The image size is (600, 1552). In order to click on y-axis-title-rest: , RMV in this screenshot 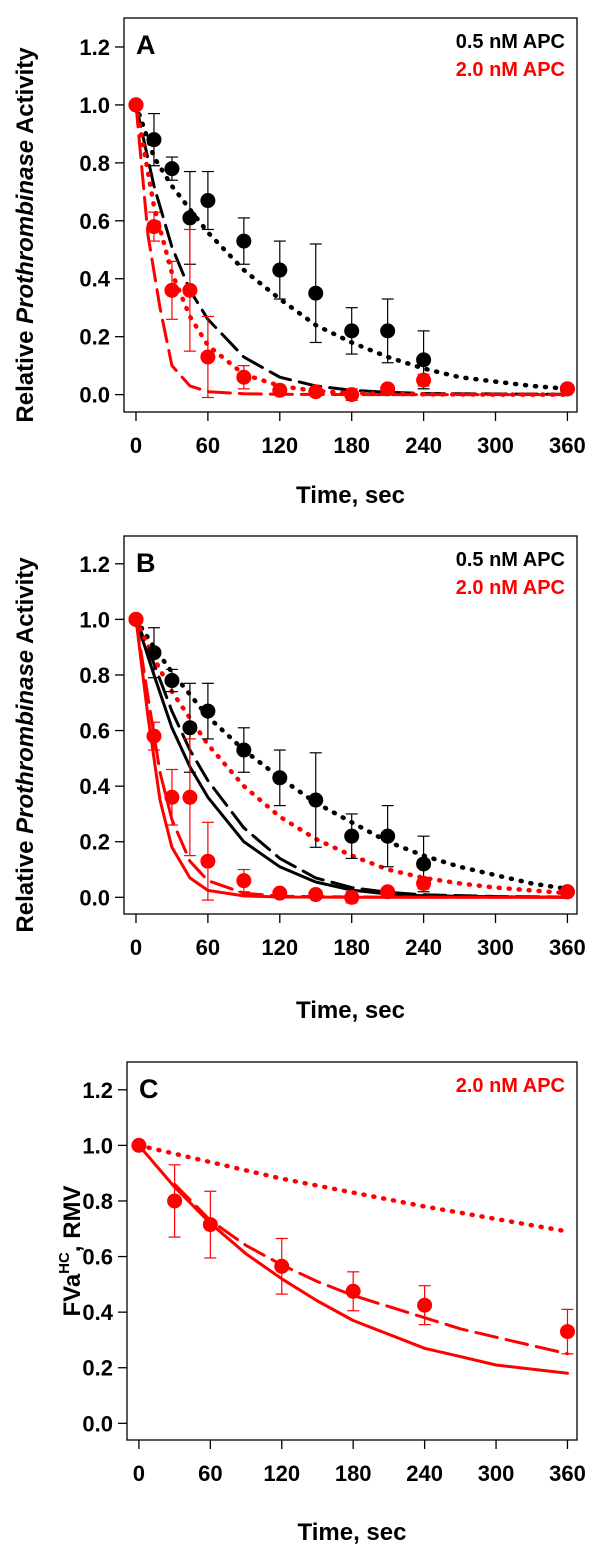, I will do `click(72, 1218)`.